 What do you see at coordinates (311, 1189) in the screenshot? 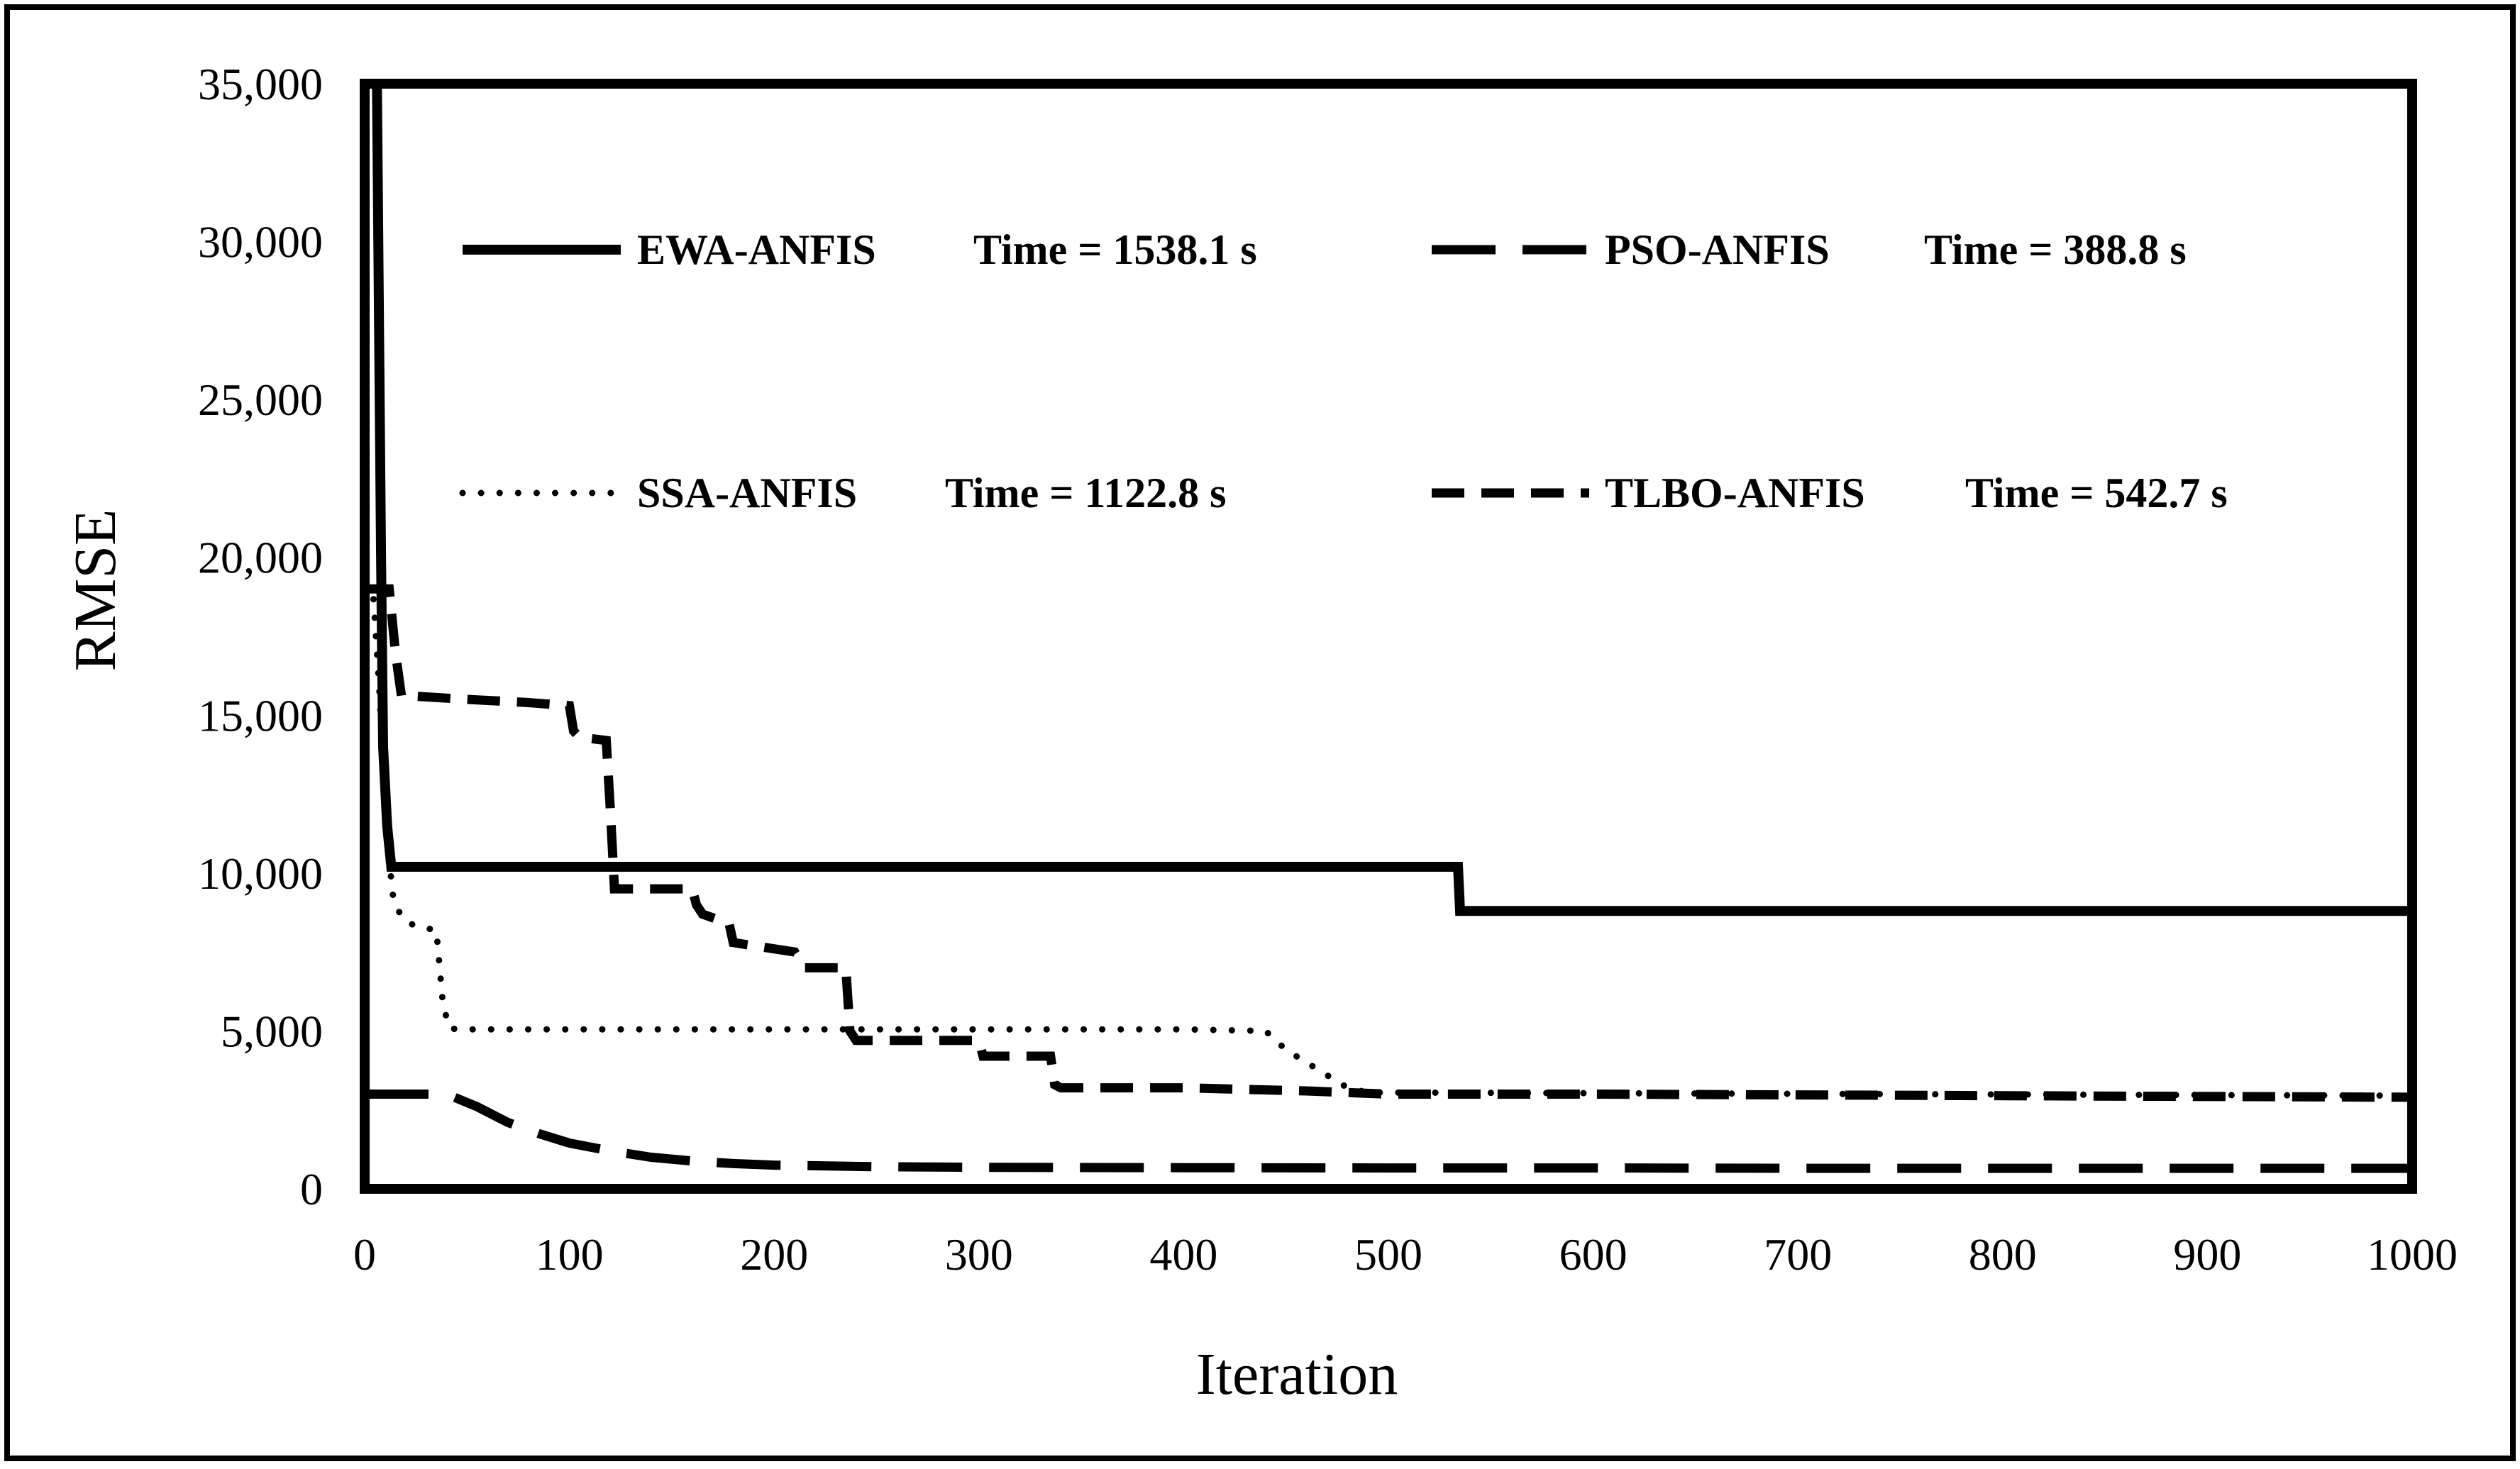
I see `y-tick-label: 0` at bounding box center [311, 1189].